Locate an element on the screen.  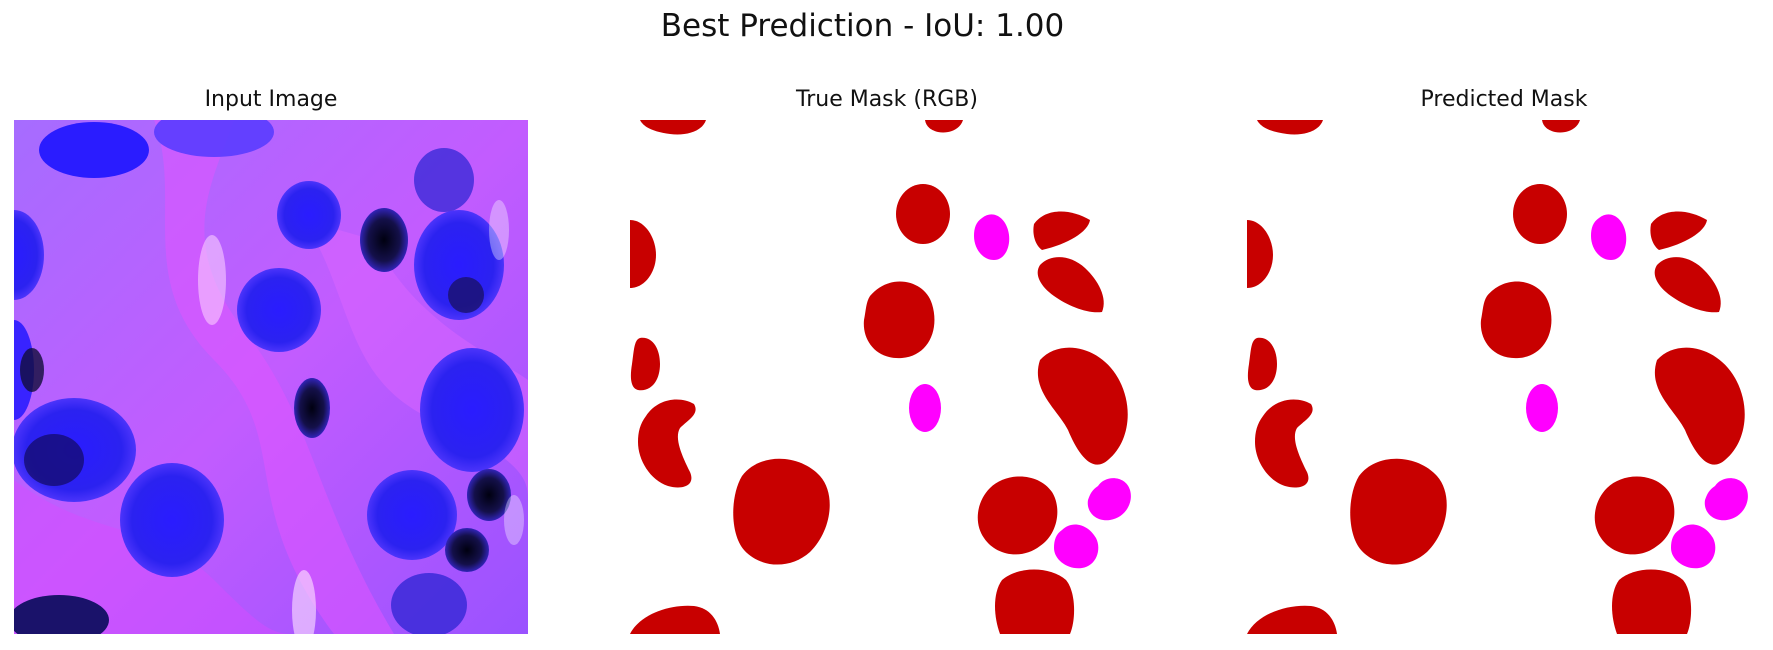
panel-title-true-mask: True Mask (RGB) is located at coordinates (887, 99).